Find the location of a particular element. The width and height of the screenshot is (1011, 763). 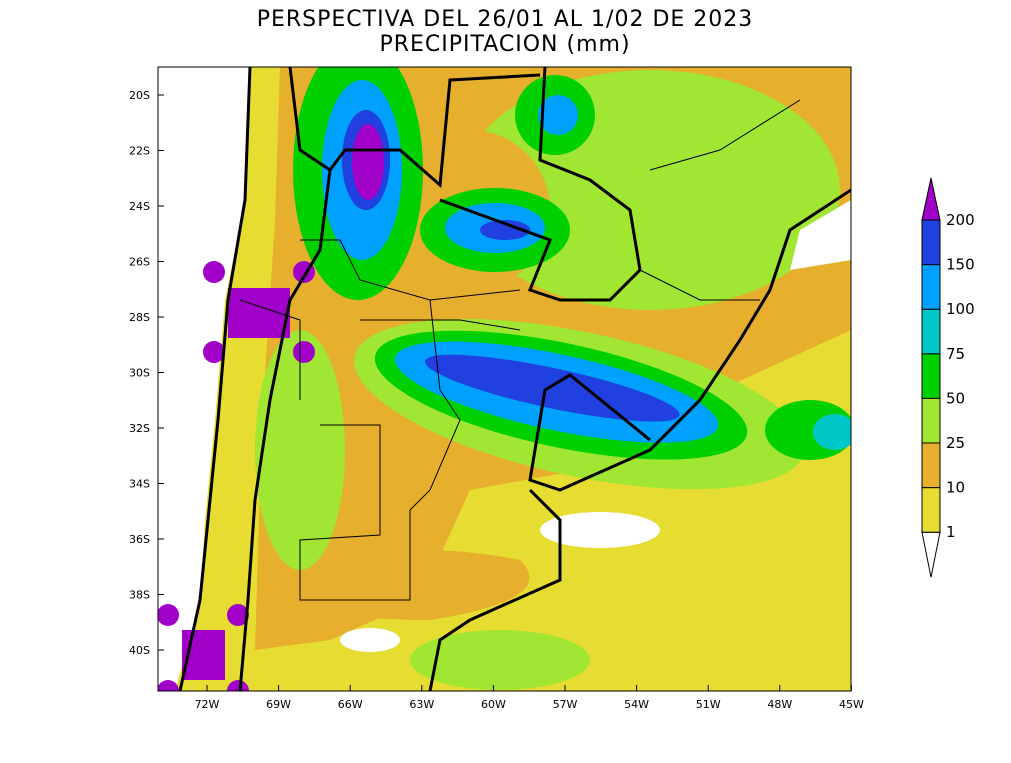

lat-label: 34S is located at coordinates (139, 484).